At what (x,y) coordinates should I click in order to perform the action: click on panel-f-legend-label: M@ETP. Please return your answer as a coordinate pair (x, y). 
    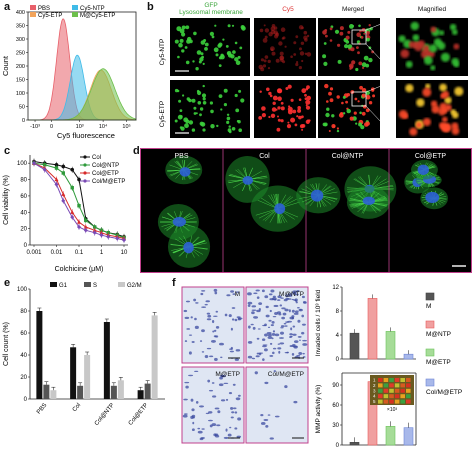
    Looking at the image, I should click on (438, 362).